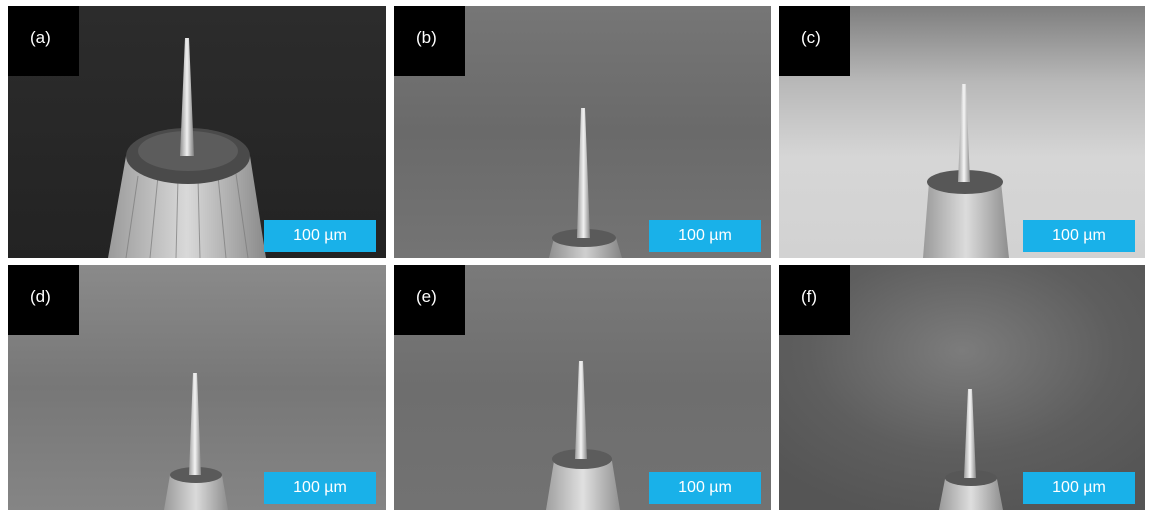  I want to click on panel-label: (d), so click(43, 300).